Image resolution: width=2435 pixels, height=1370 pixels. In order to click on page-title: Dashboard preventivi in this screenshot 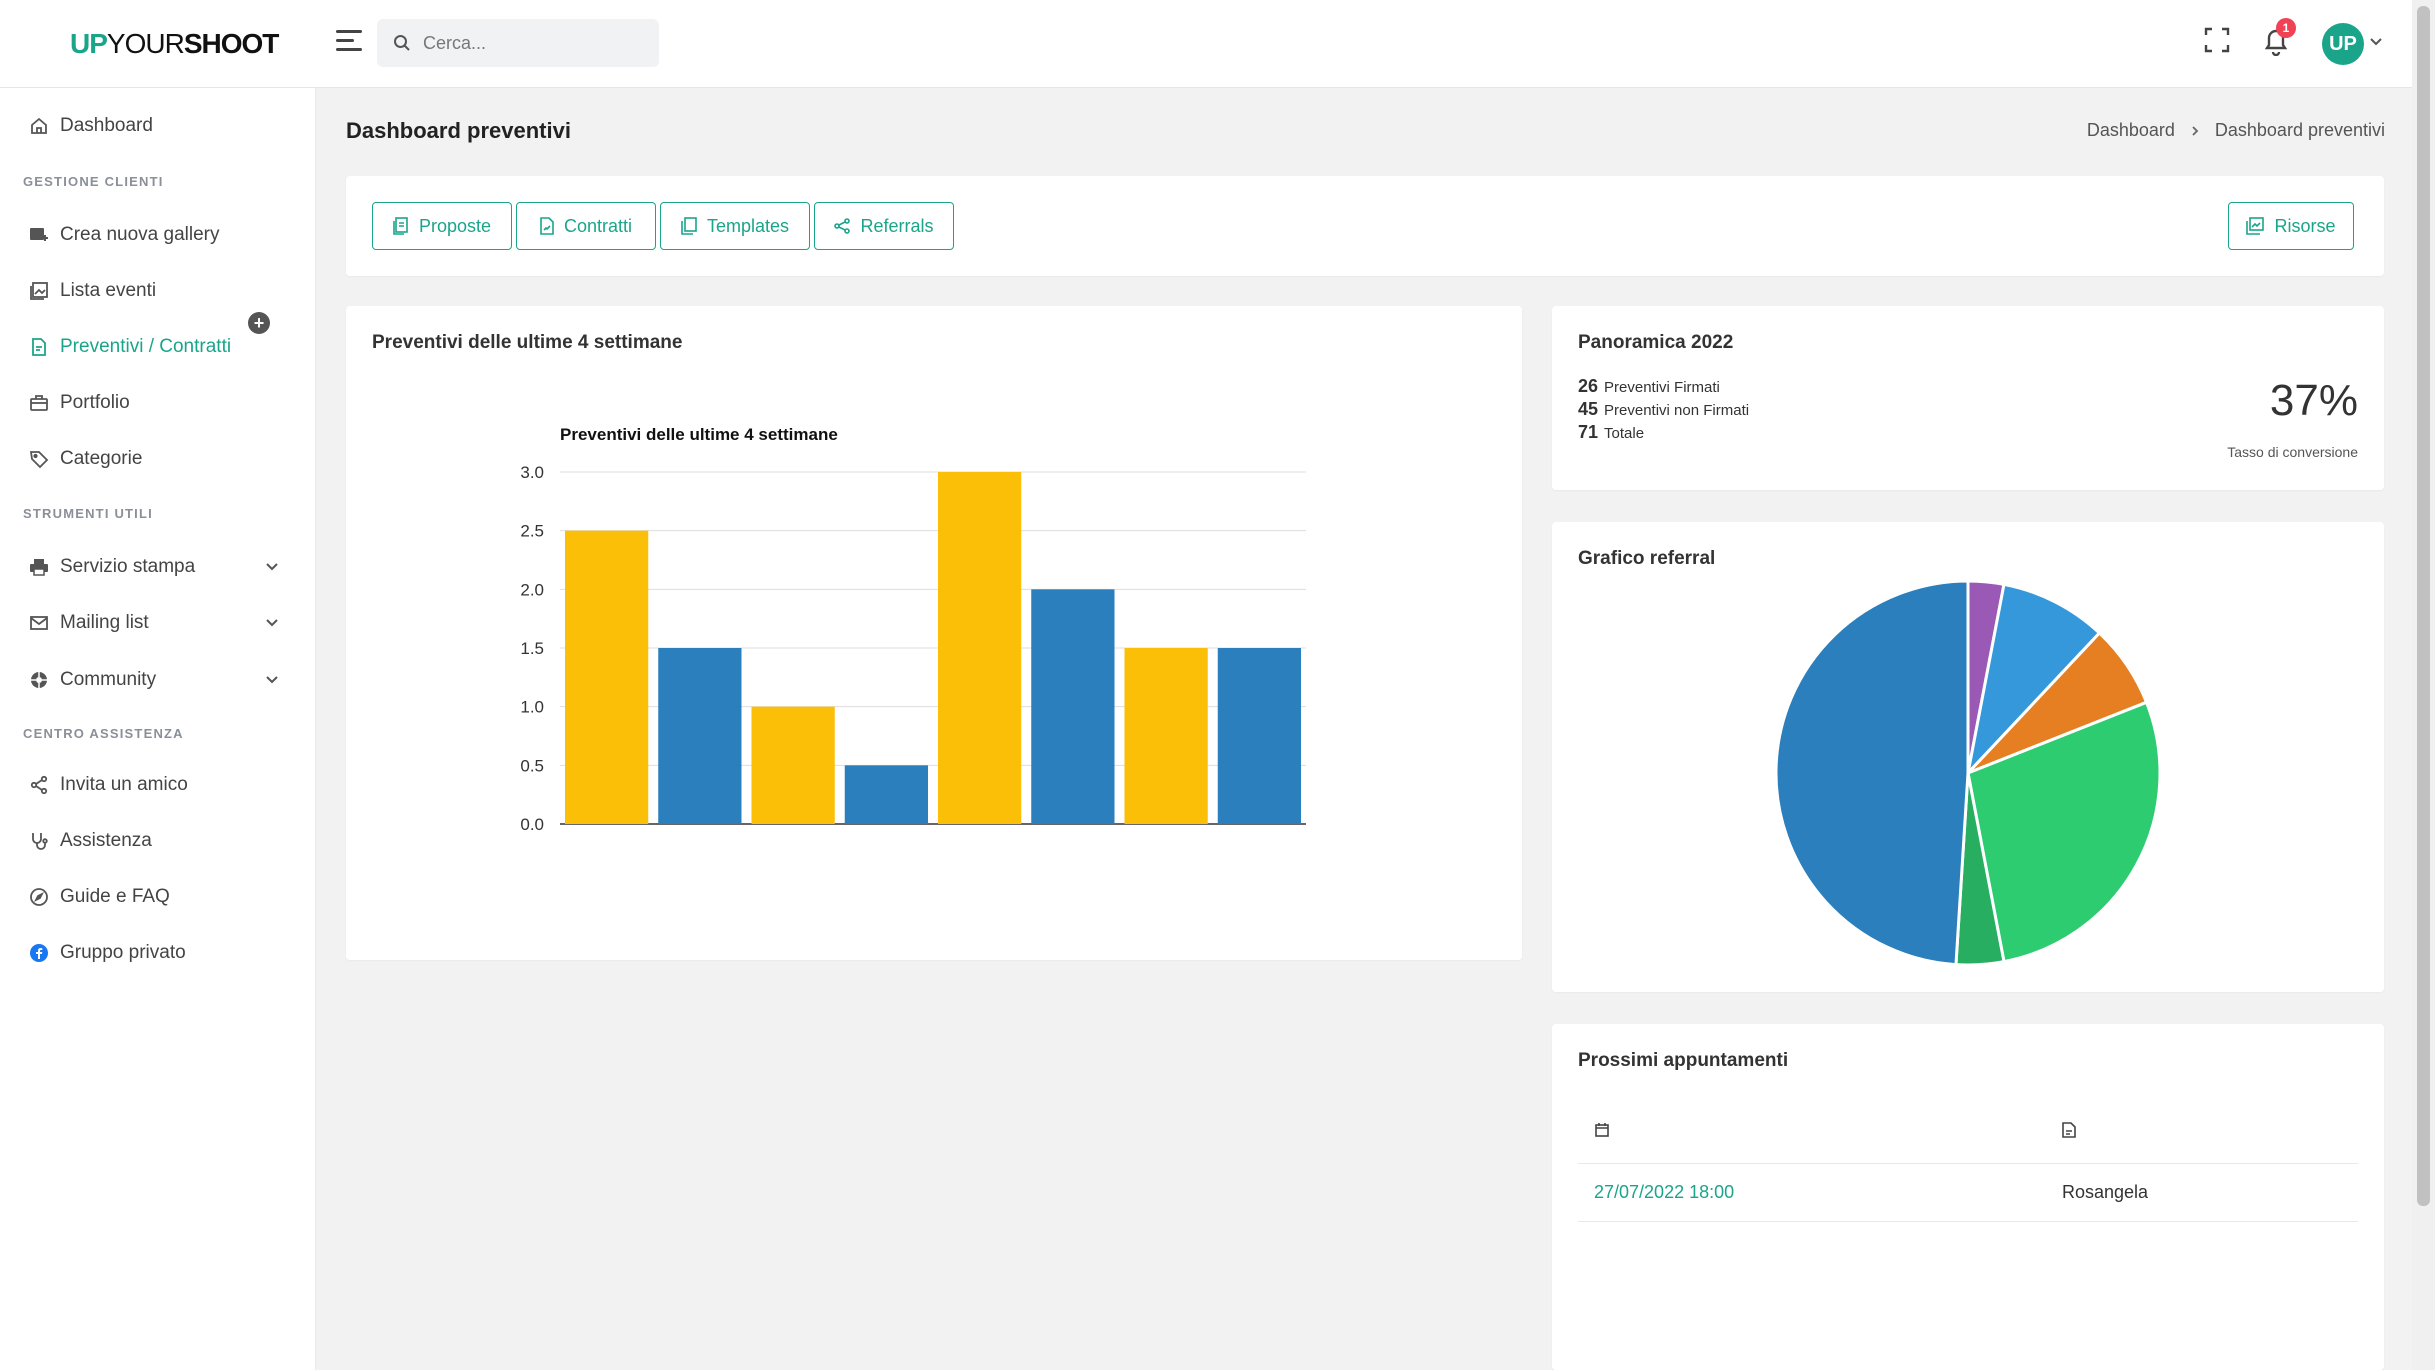, I will do `click(458, 130)`.